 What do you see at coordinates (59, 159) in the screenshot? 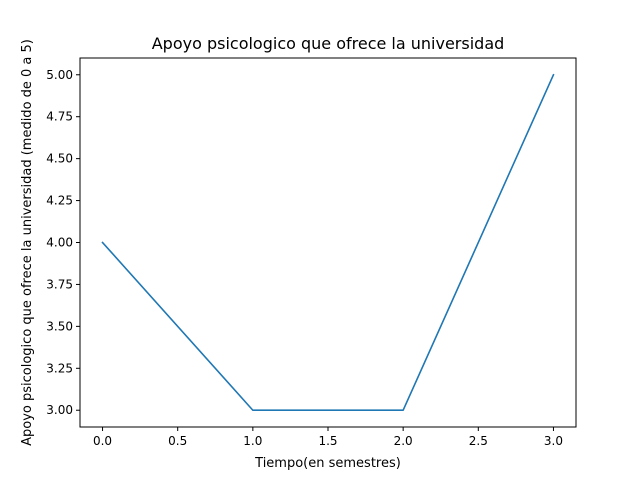
I see `y-tick-label: 4.50` at bounding box center [59, 159].